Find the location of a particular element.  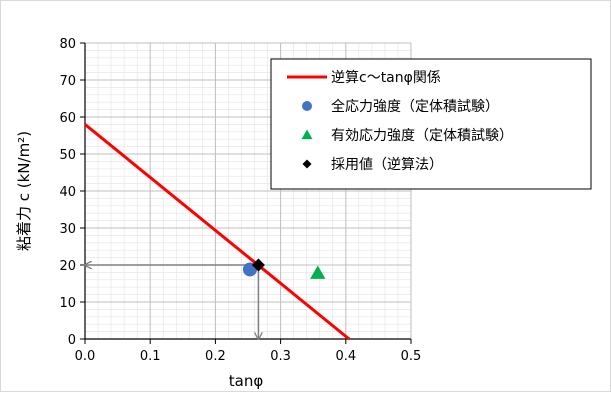

y-tick-label: 70 is located at coordinates (67, 81).